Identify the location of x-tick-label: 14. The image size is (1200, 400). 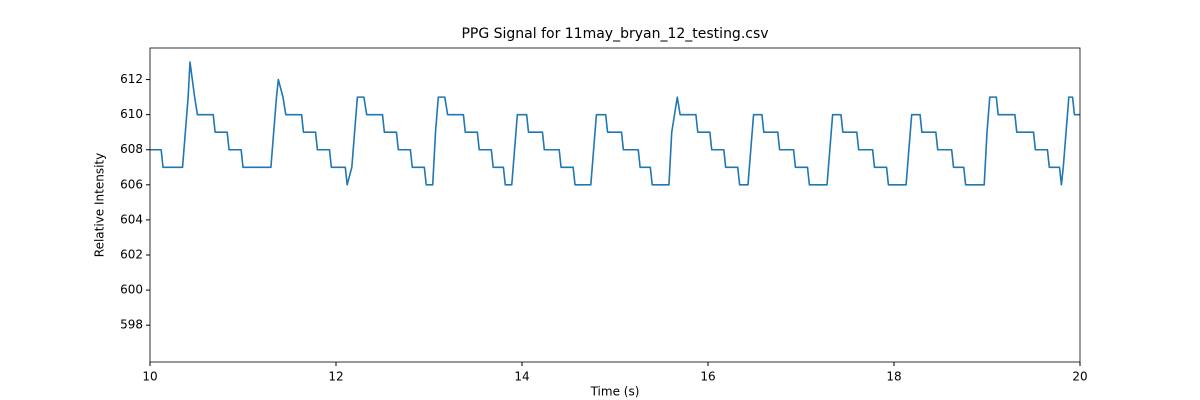
(521, 377).